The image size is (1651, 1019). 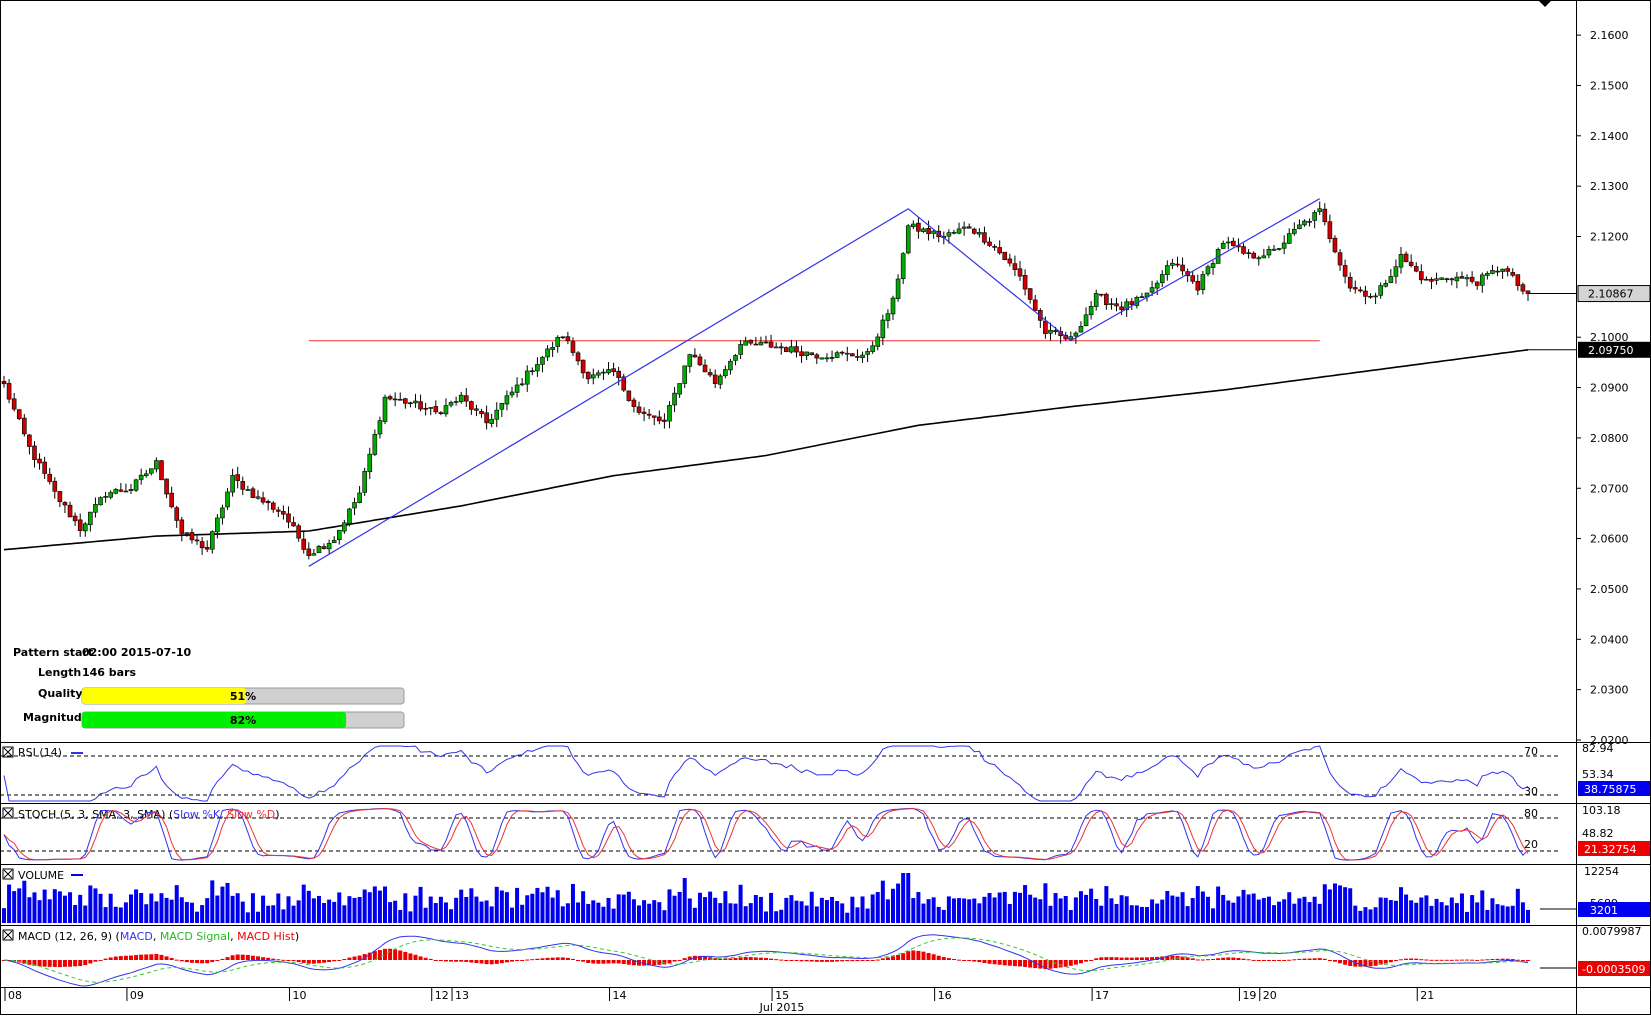 What do you see at coordinates (60, 693) in the screenshot?
I see `pattern-quality-label: Quality` at bounding box center [60, 693].